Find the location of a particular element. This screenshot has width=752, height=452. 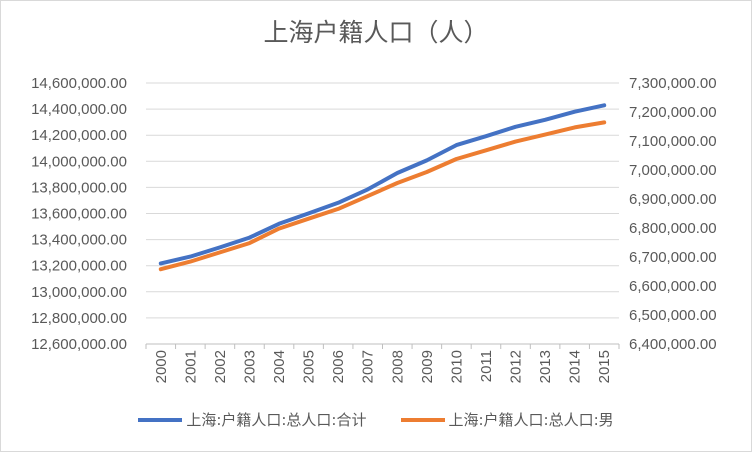

y-left-tick-label: 13,200,000.00 is located at coordinates (79, 266).